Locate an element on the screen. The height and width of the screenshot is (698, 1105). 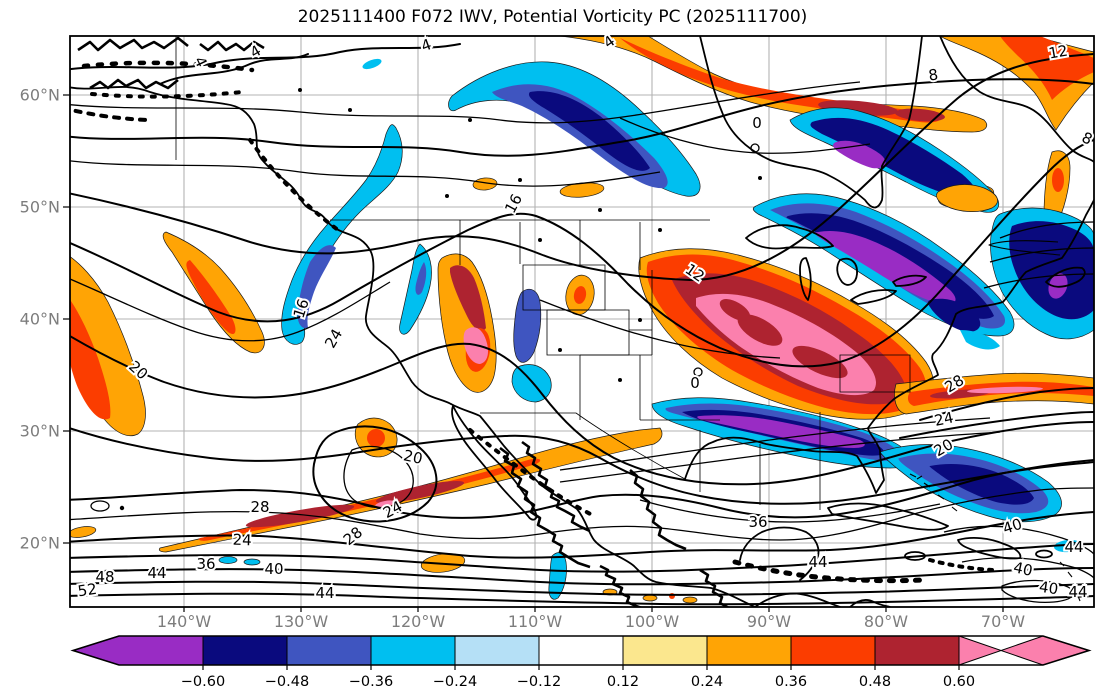
colorbar-tick-label: 0.36 is located at coordinates (791, 682).